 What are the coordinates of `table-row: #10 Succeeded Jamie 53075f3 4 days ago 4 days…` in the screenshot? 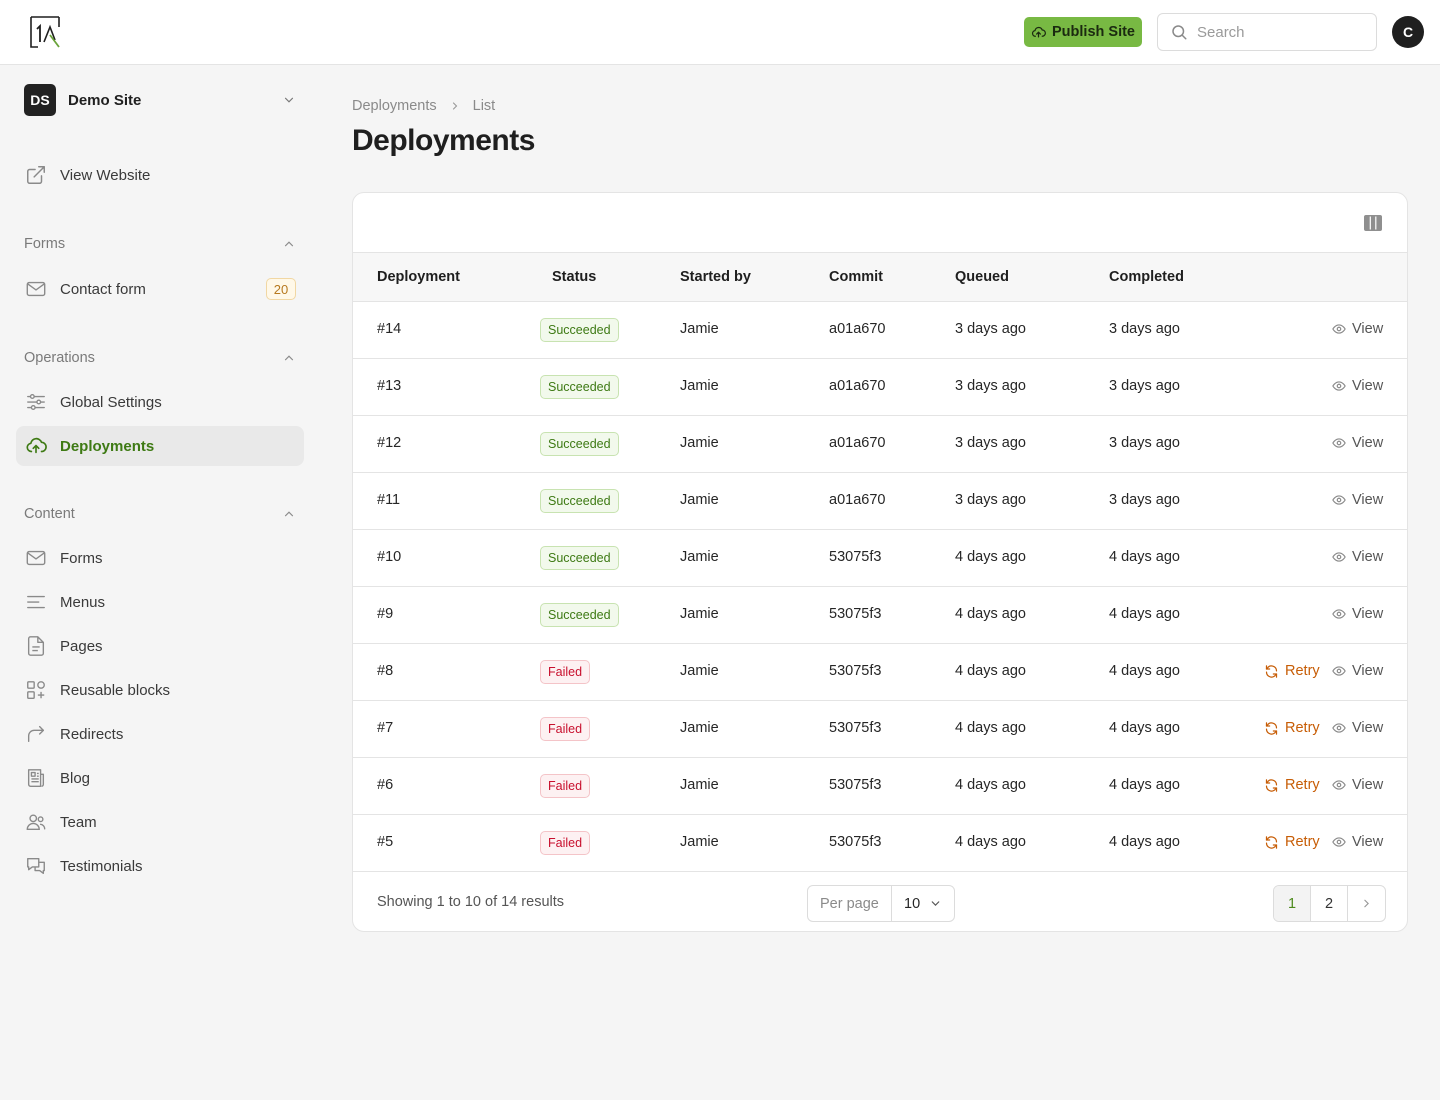 It's located at (880, 558).